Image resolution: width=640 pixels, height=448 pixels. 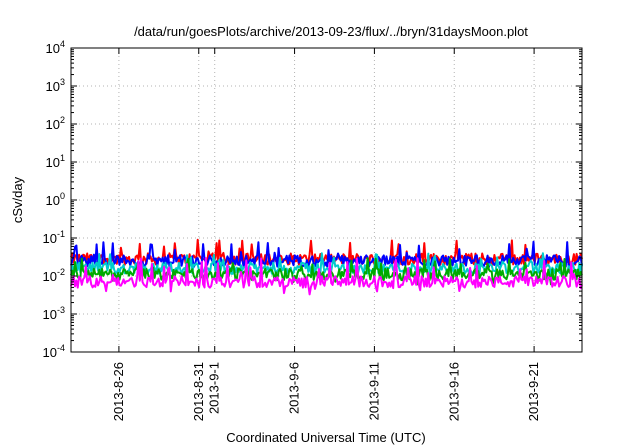 I want to click on y-tick-label: 10², so click(x=55, y=123).